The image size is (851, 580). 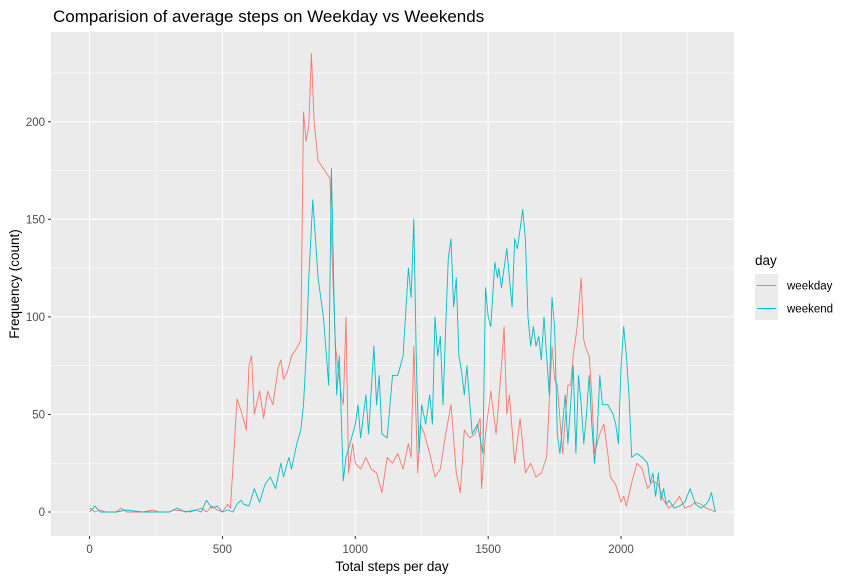 I want to click on y-axis: 0 50 100 150 200, so click(x=38, y=318).